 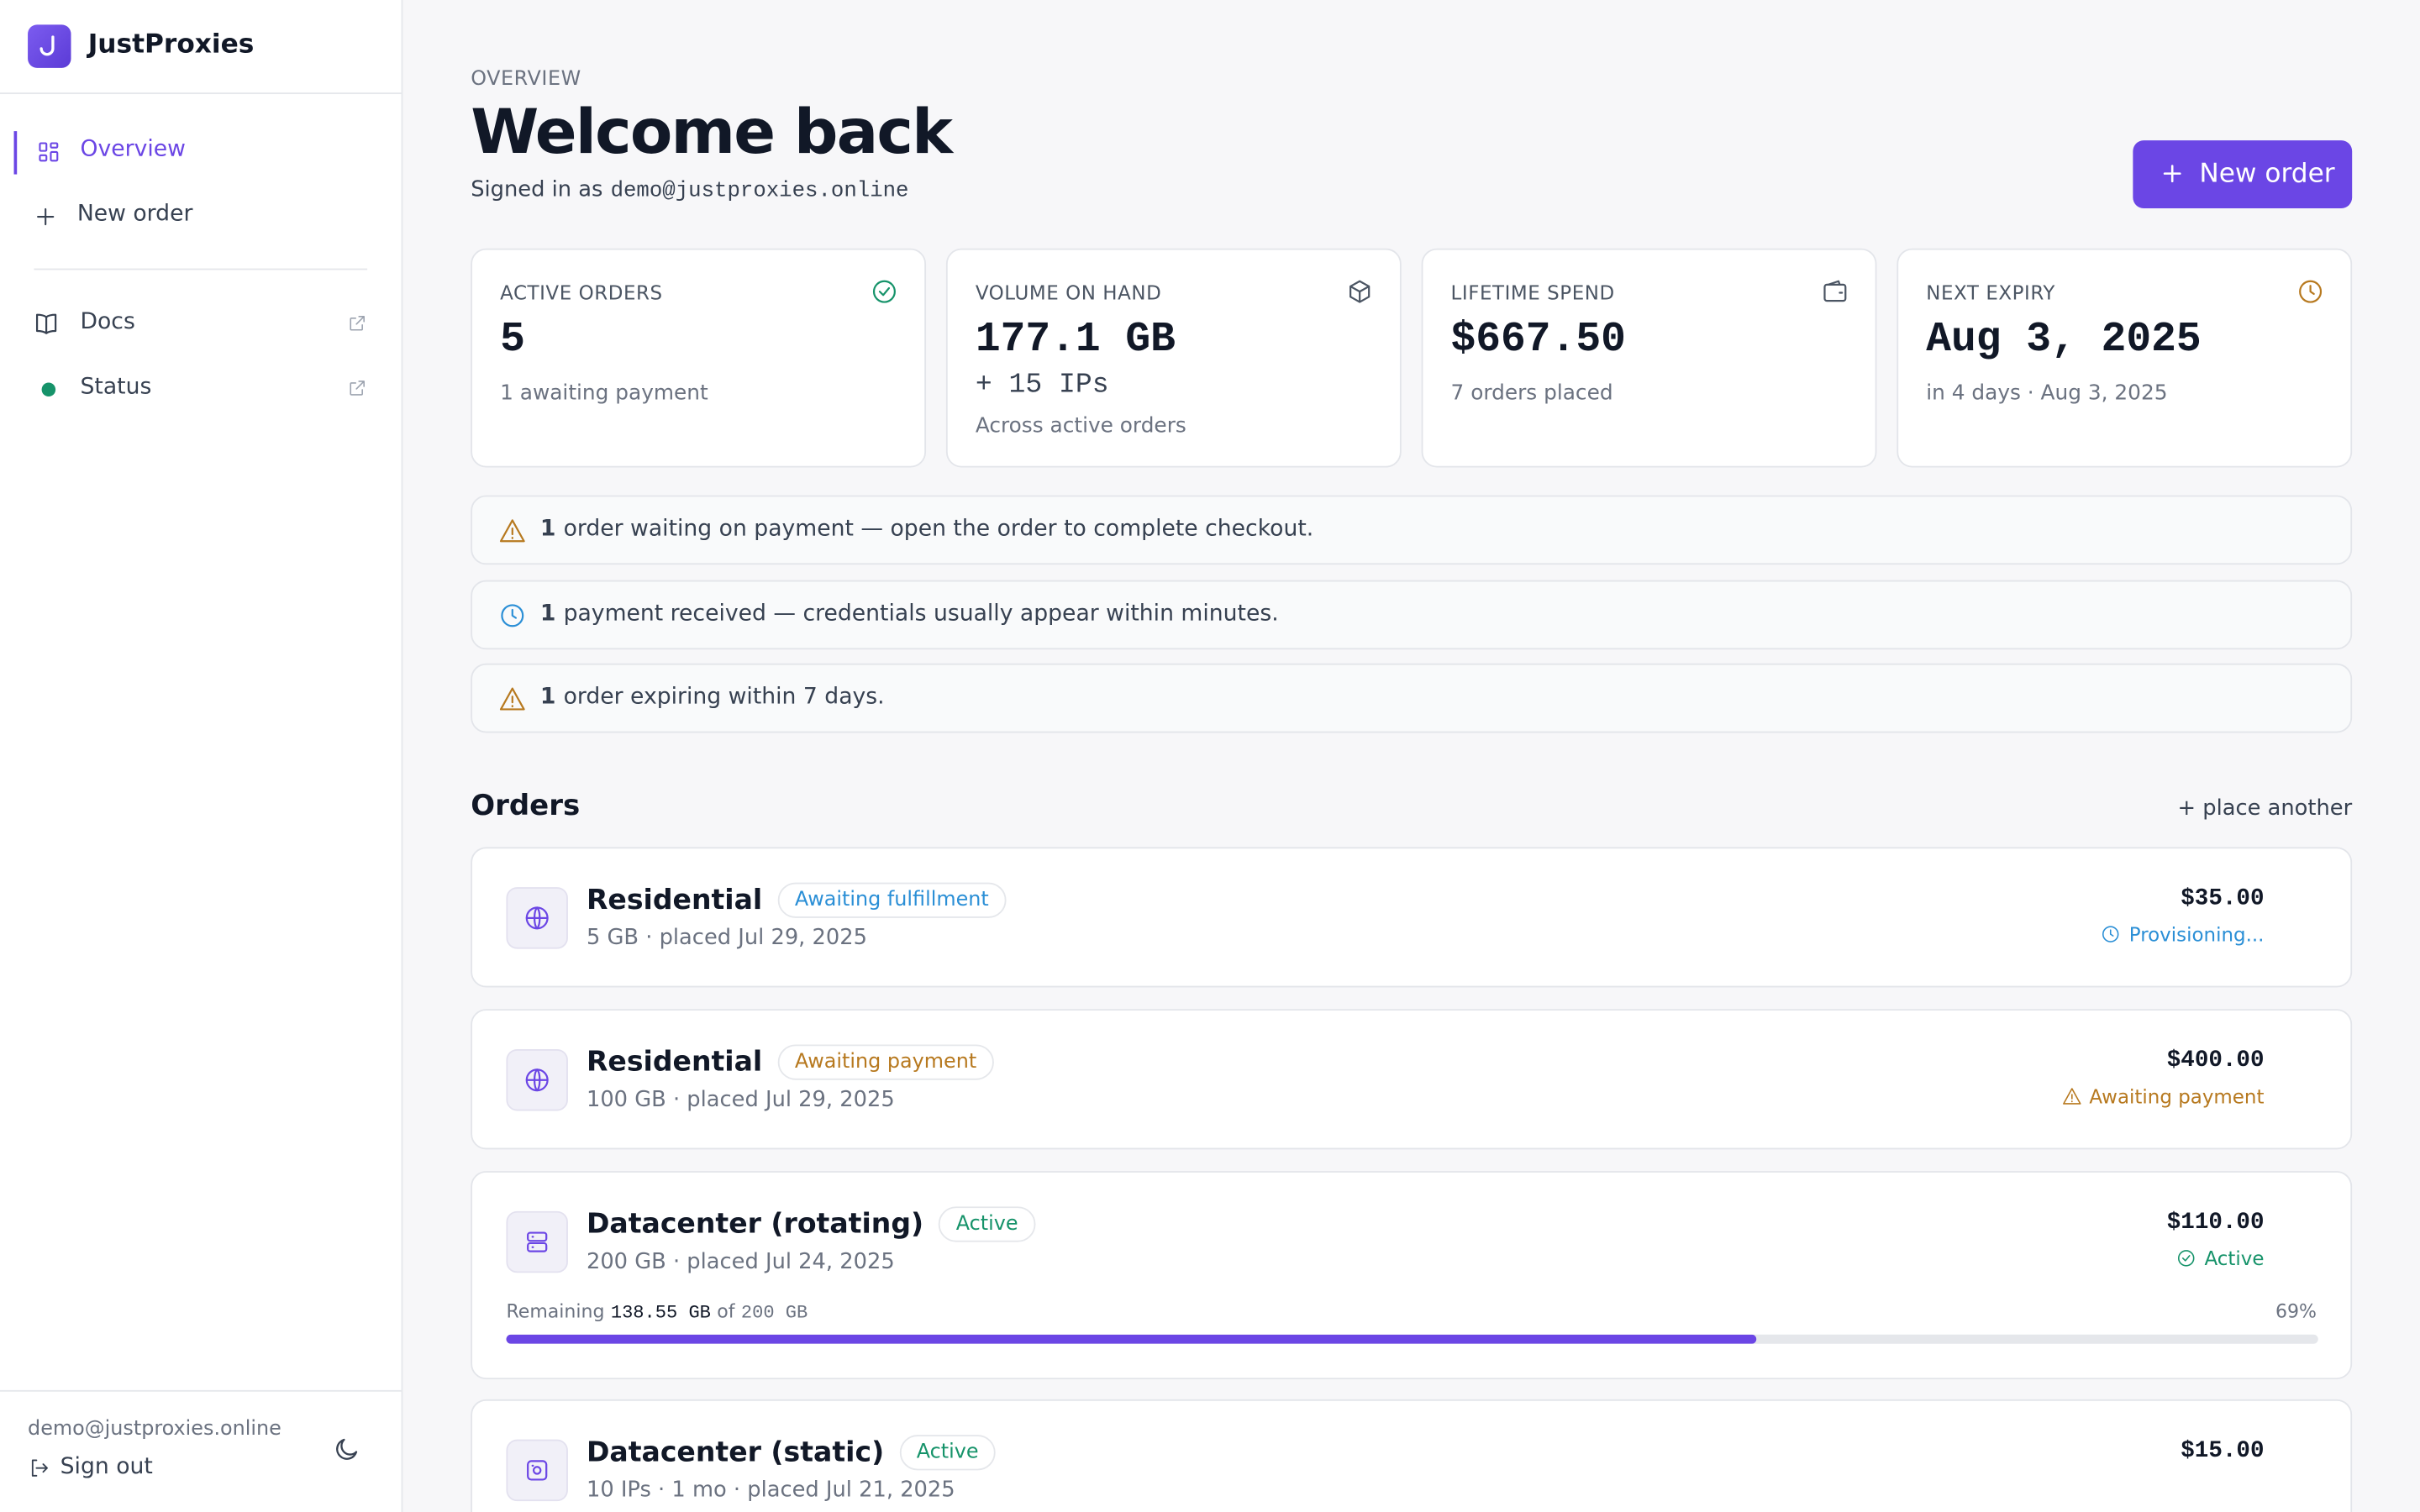 I want to click on order-heading: Datacenter (static) Active, so click(x=791, y=1453).